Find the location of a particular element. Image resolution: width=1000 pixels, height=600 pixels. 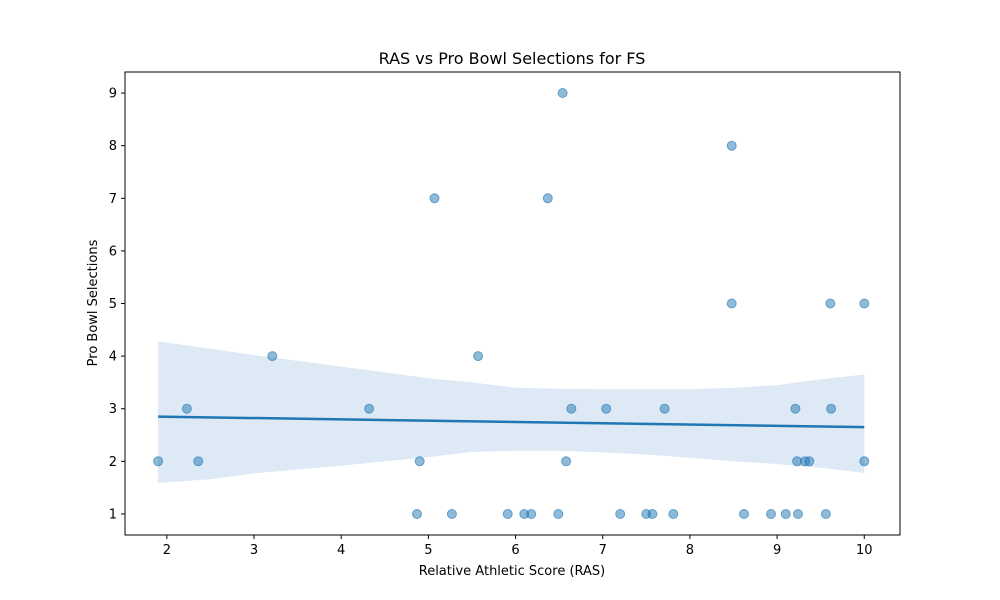

x-axis: 2 3 4 5 6 7 8 9 10 is located at coordinates (518, 546).